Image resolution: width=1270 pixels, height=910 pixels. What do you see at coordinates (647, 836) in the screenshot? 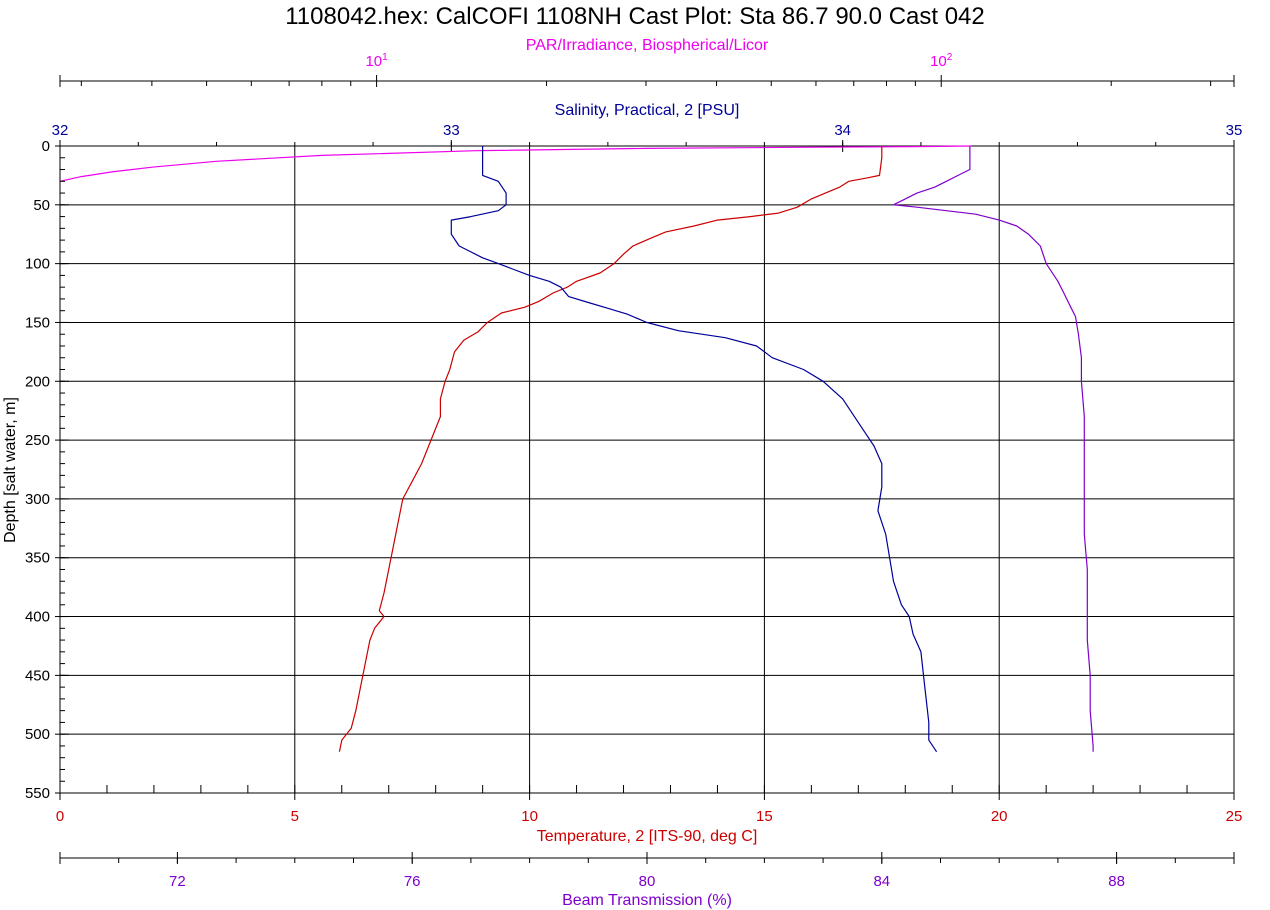
I see `temperature-axis-title: Temperature, 2 [ITS-90, deg C]` at bounding box center [647, 836].